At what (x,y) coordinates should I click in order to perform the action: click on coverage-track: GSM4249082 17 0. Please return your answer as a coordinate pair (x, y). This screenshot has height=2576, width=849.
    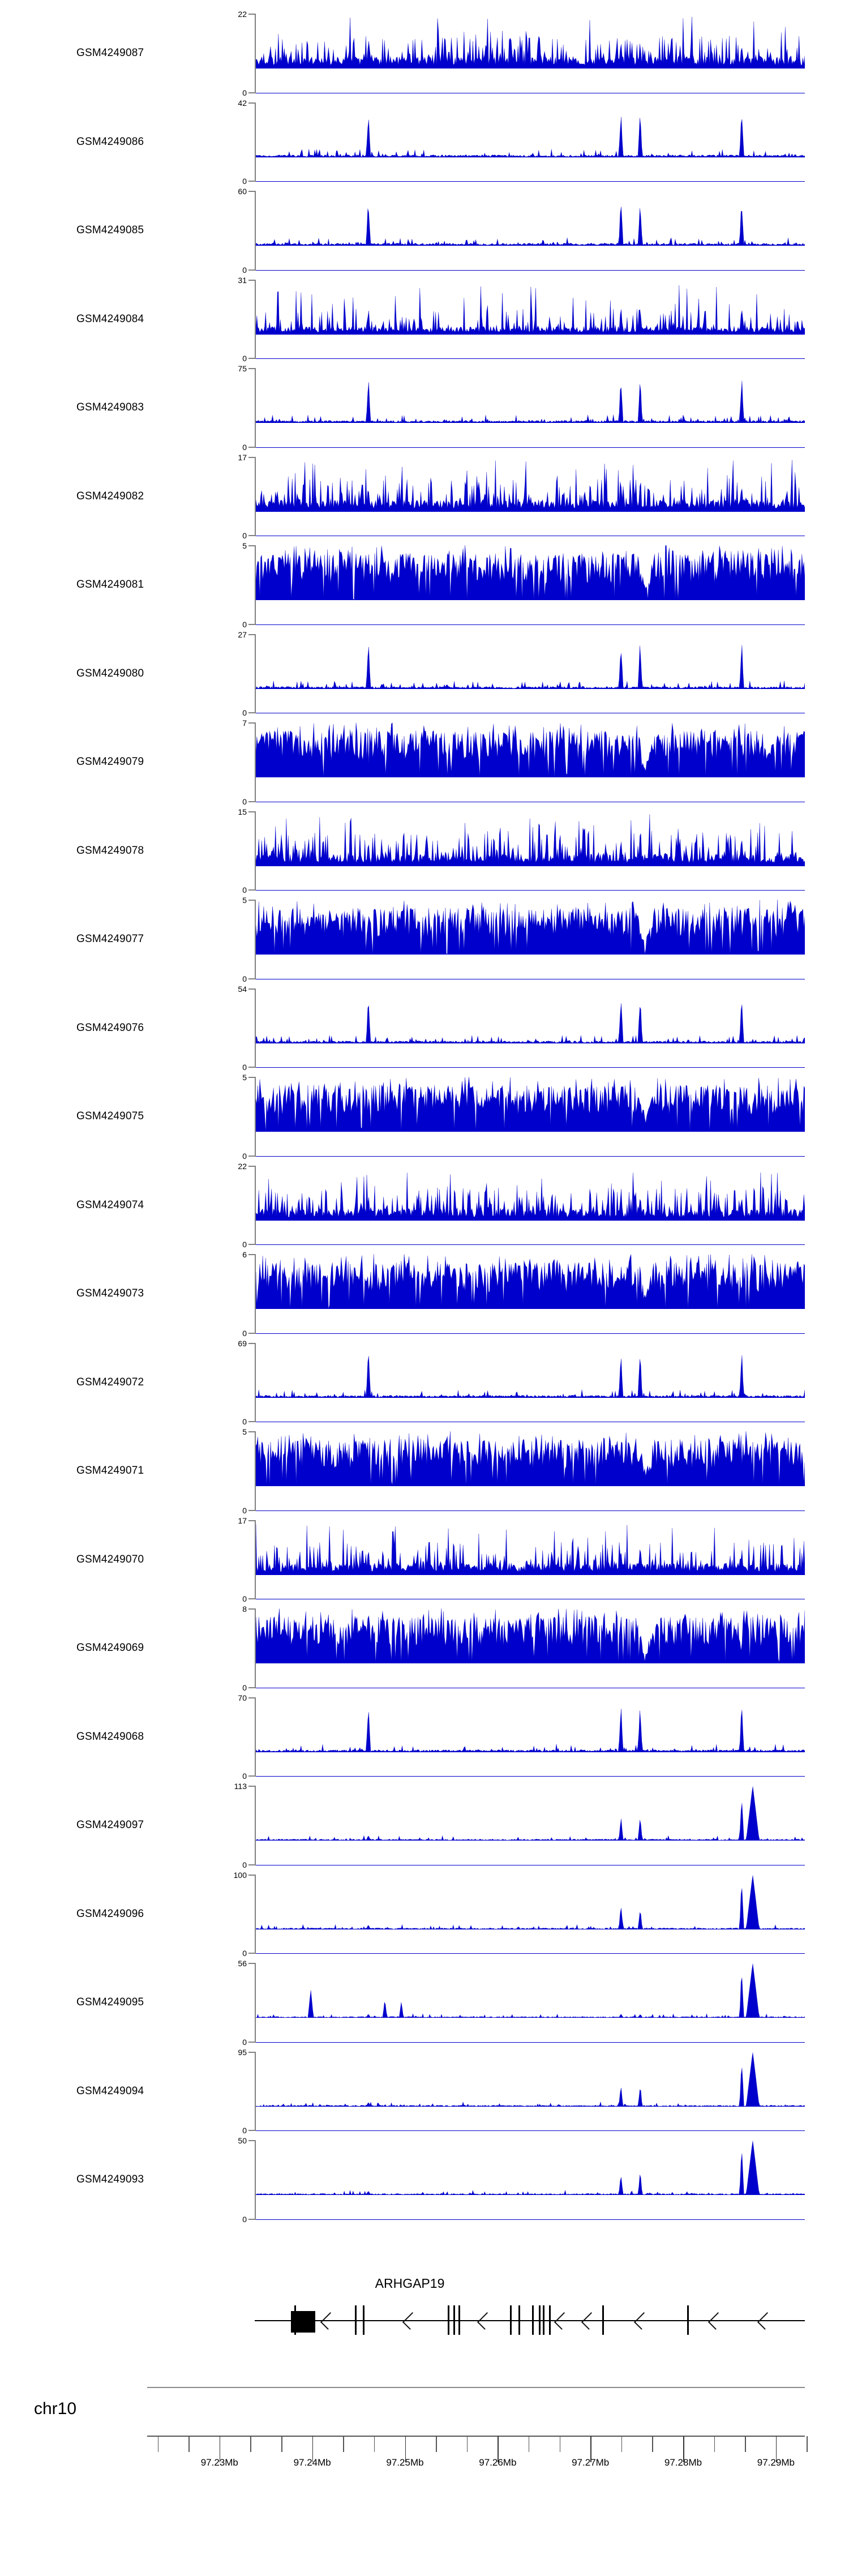
    Looking at the image, I should click on (424, 496).